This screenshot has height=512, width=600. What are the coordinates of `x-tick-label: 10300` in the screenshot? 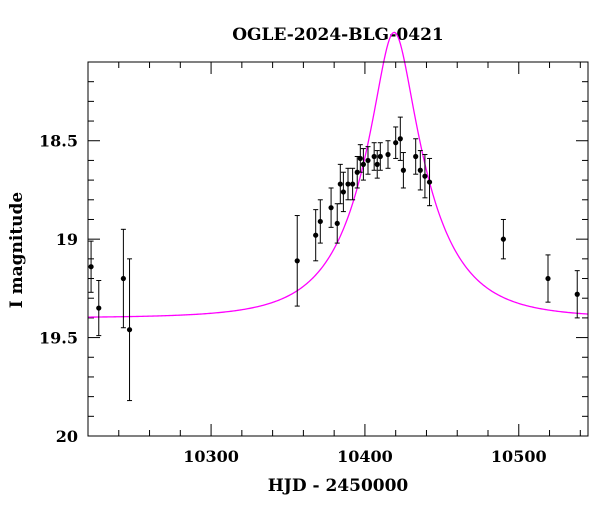 It's located at (211, 456).